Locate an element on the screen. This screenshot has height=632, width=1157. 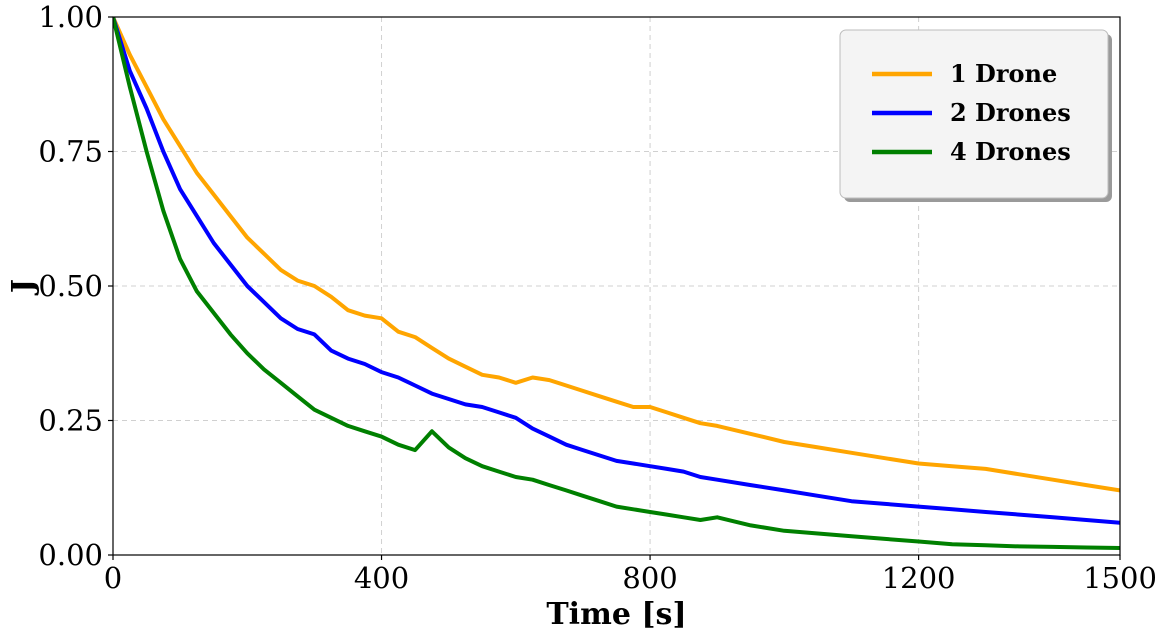
x-tick-label: 1500 is located at coordinates (1120, 578).